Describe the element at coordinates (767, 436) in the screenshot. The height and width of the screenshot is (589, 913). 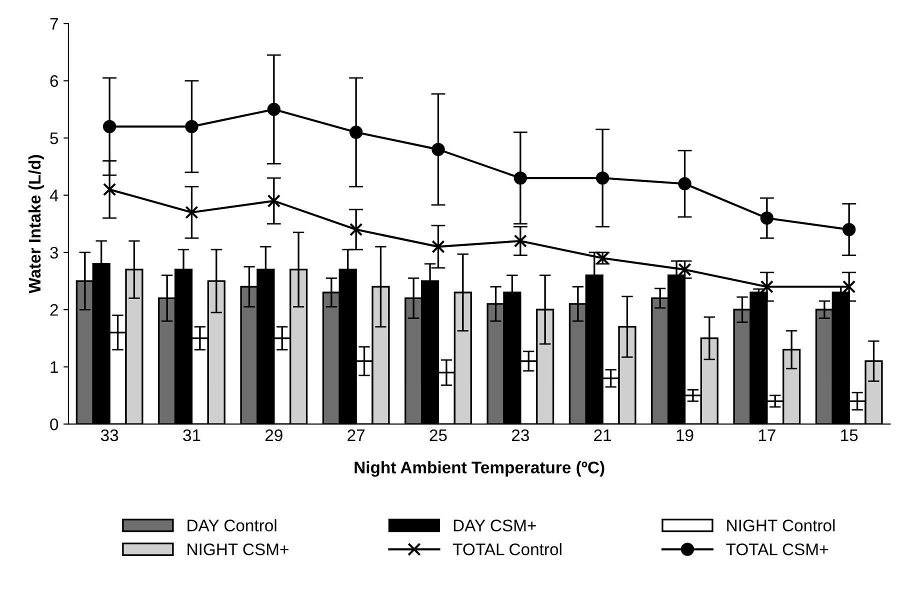
I see `x-tick-label: 17` at that location.